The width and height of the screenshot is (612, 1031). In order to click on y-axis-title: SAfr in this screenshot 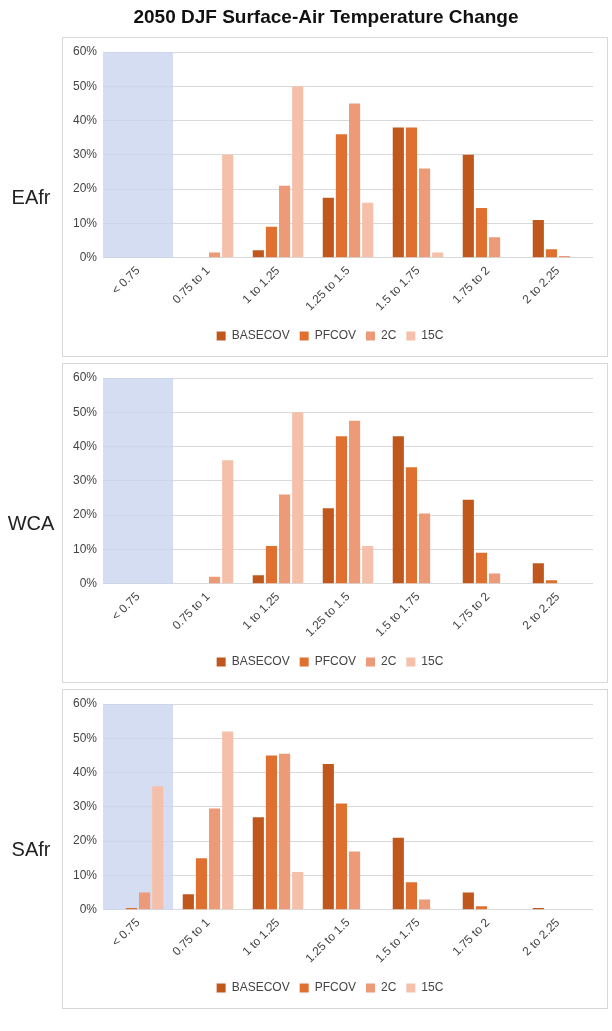, I will do `click(31, 849)`.